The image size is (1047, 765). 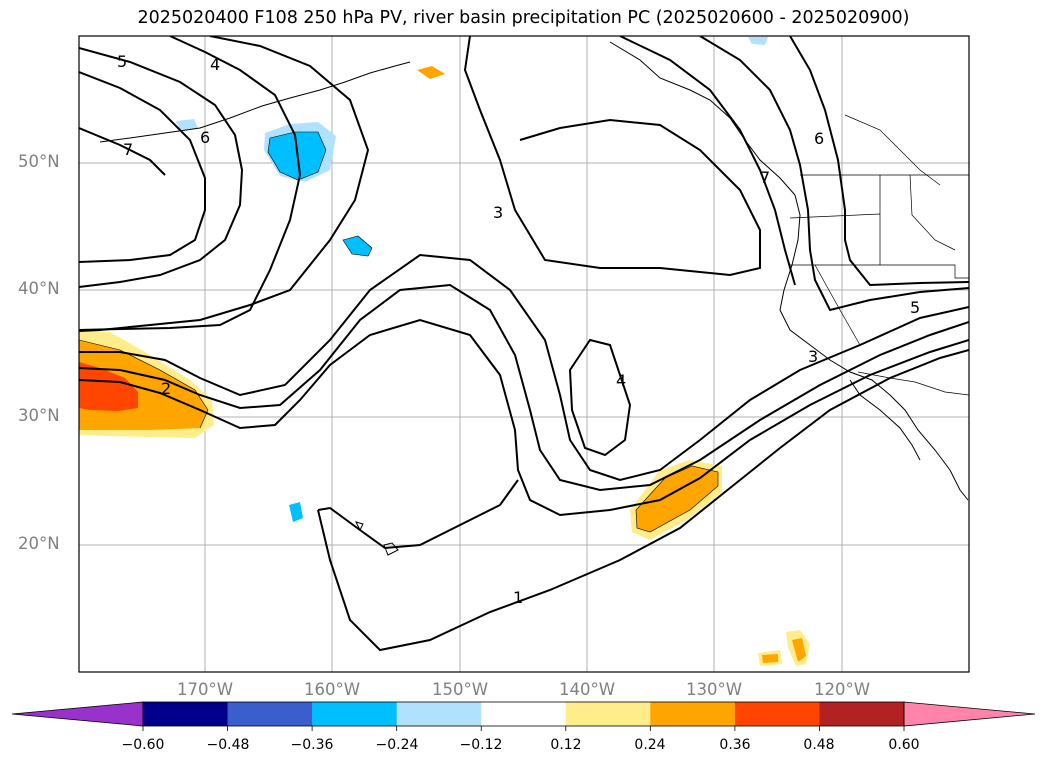 What do you see at coordinates (108, 386) in the screenshot?
I see `shade-positive-west-red` at bounding box center [108, 386].